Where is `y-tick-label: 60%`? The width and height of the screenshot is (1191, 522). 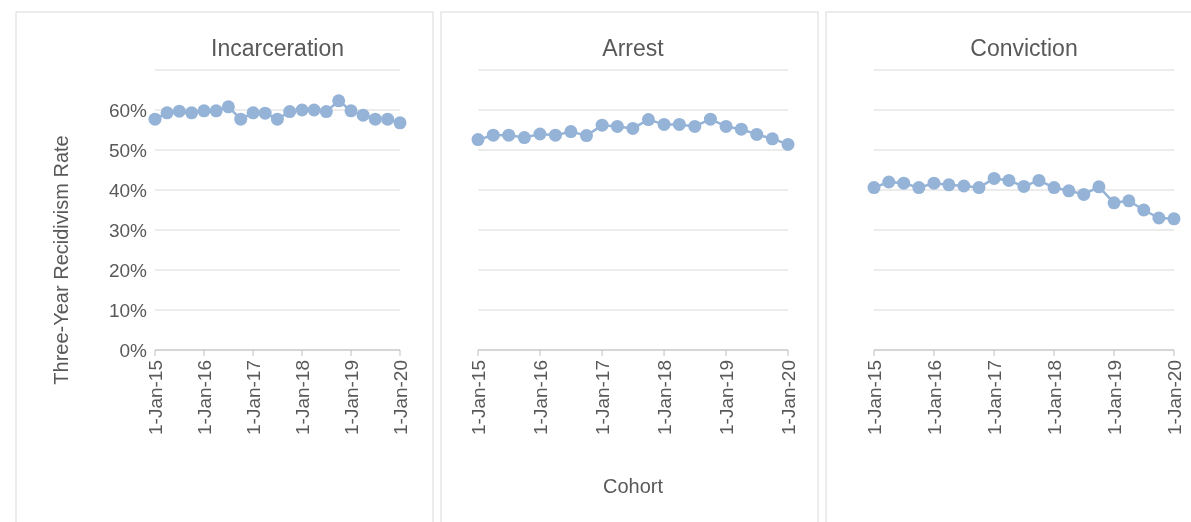 y-tick-label: 60% is located at coordinates (128, 110).